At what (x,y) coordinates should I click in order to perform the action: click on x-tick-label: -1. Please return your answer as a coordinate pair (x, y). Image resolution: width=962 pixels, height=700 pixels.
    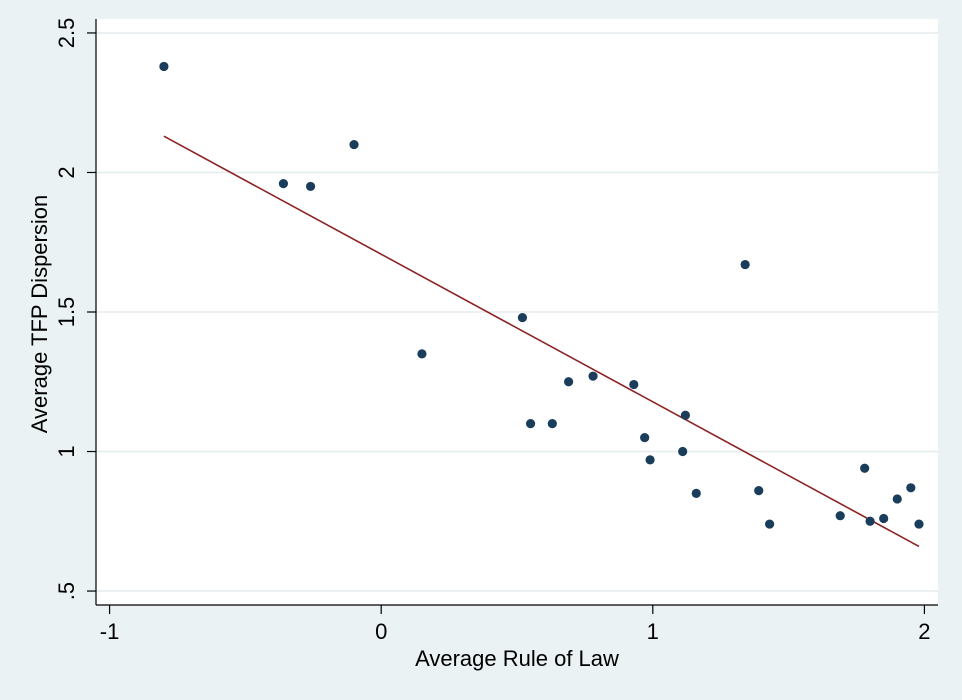
    Looking at the image, I should click on (110, 631).